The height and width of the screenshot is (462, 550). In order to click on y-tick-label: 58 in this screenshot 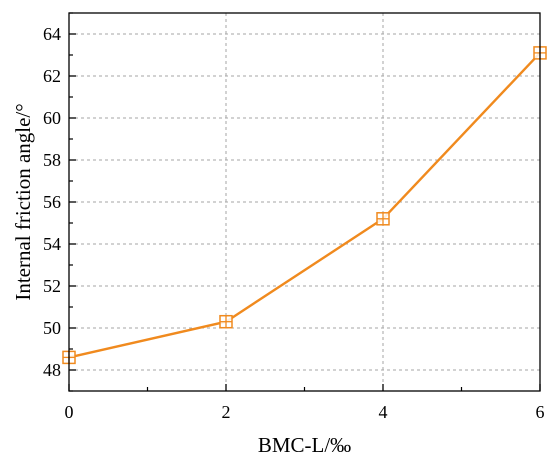, I will do `click(52, 160)`.